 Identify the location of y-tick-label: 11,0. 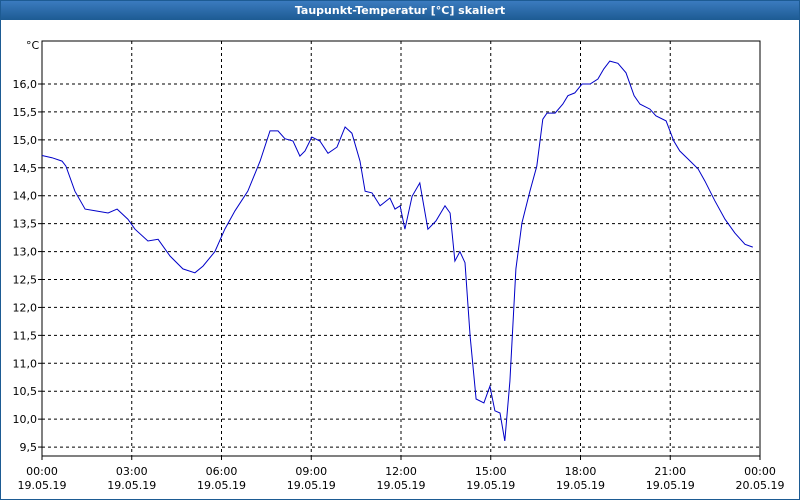
(25, 363).